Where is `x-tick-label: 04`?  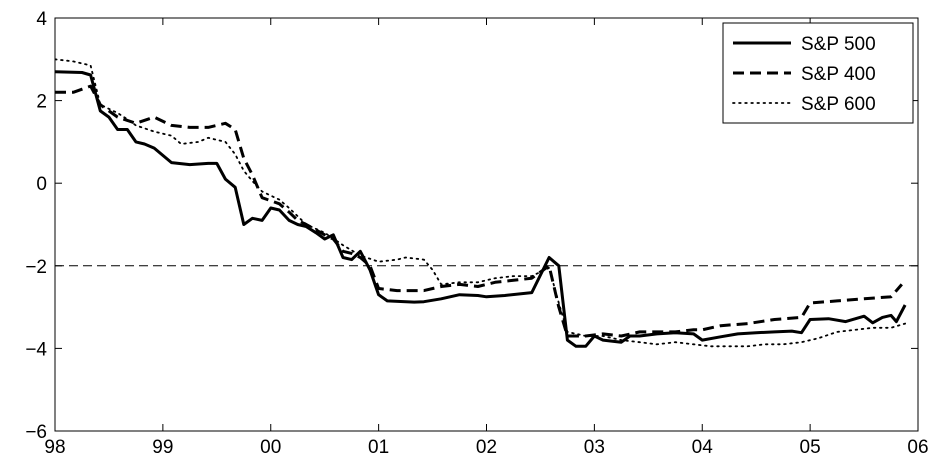 x-tick-label: 04 is located at coordinates (703, 447).